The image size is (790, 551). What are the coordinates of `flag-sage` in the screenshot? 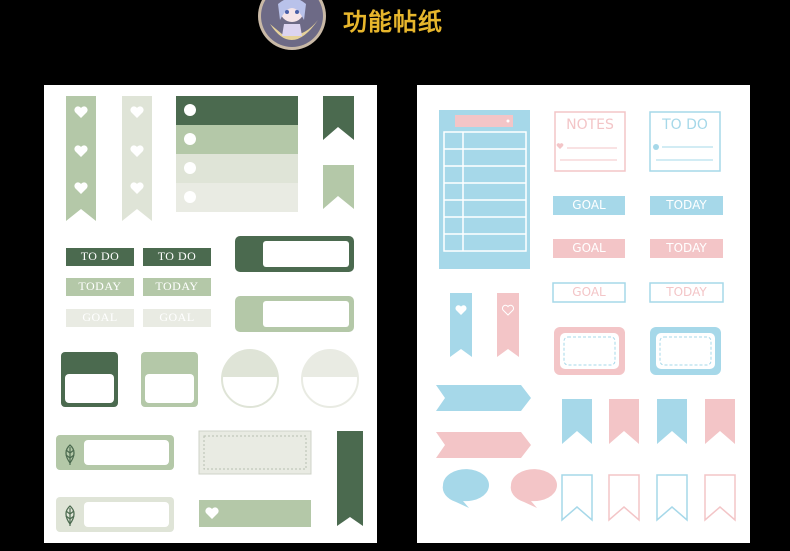 It's located at (338, 187).